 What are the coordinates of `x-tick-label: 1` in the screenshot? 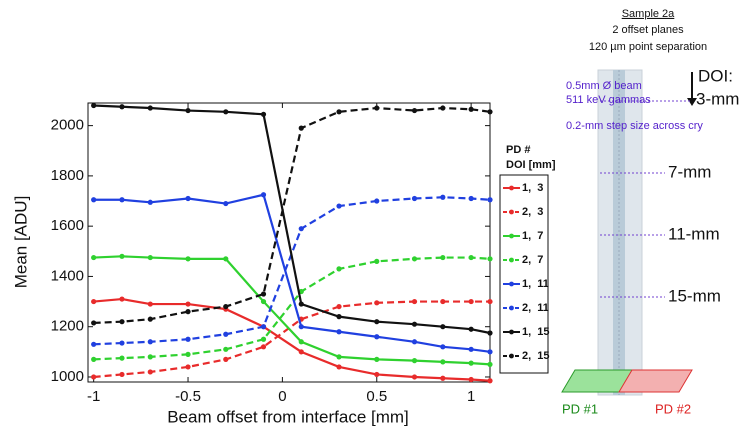 It's located at (471, 396).